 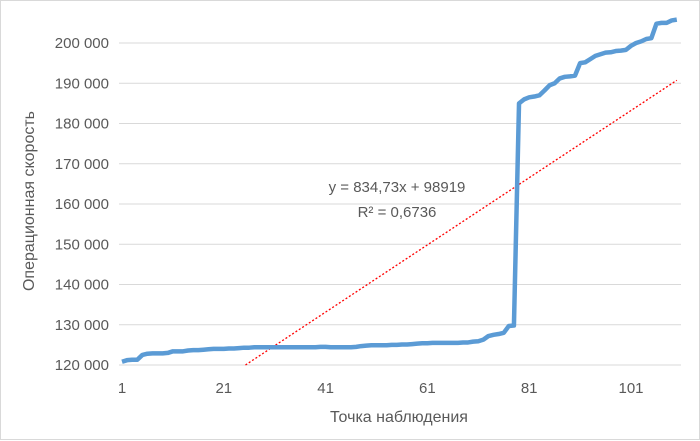 I want to click on y-tick-label: 180 000, so click(x=82, y=124).